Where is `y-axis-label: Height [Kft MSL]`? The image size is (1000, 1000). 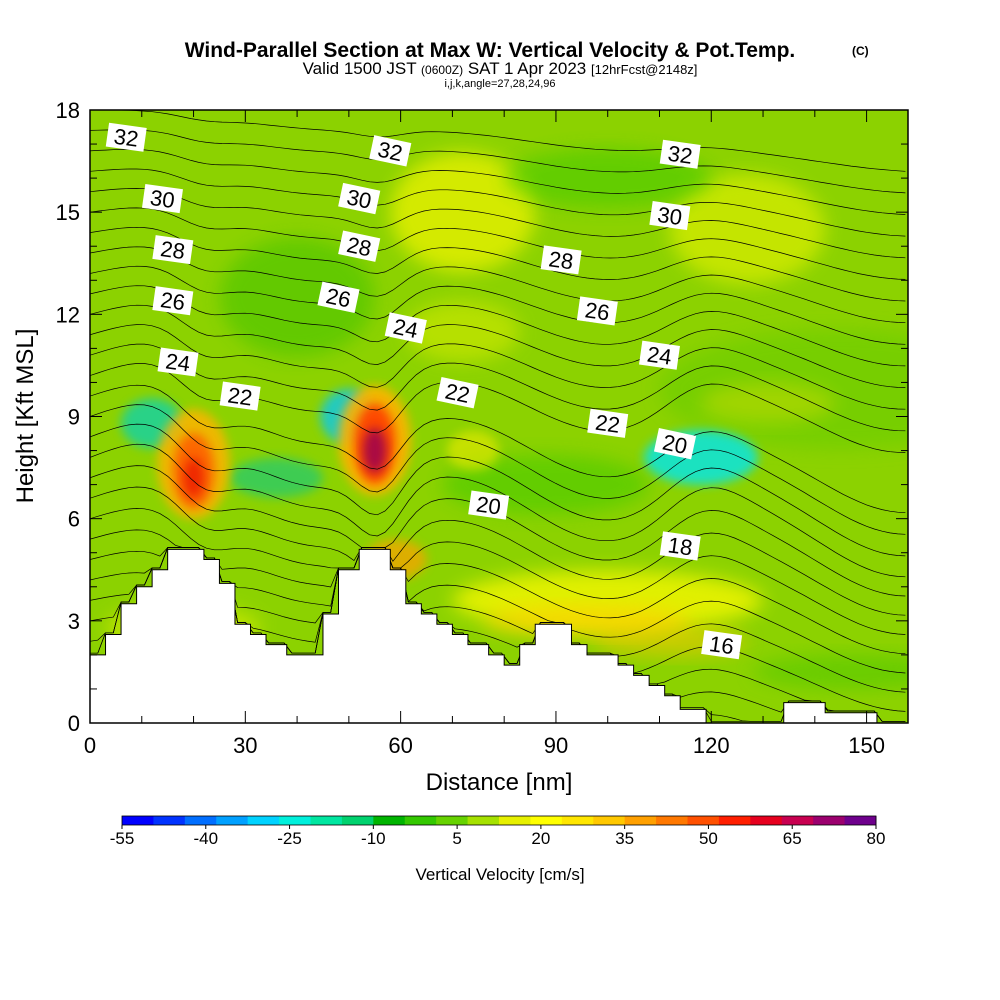 y-axis-label: Height [Kft MSL] is located at coordinates (25, 416).